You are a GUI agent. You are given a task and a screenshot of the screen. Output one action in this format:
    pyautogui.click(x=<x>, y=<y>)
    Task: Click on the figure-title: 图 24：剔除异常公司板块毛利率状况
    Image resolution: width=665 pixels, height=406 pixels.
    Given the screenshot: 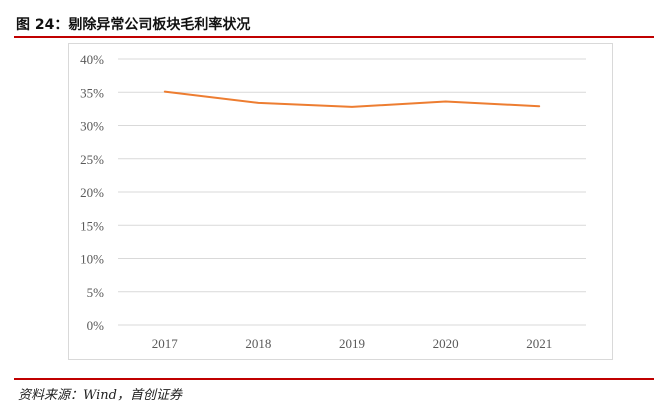 What is the action you would take?
    pyautogui.click(x=133, y=25)
    